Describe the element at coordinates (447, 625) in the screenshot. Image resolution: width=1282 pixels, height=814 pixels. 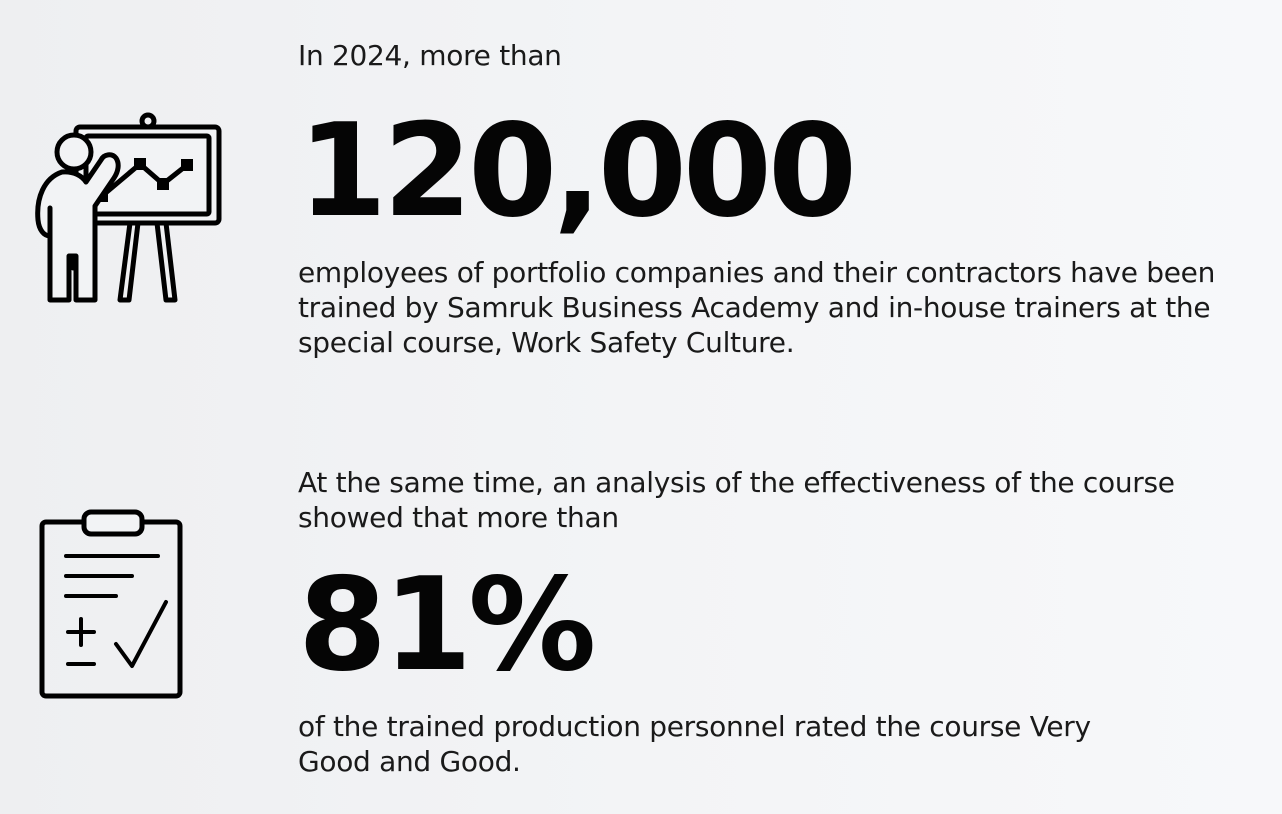
I see `rating-percentage-number: 81%` at that location.